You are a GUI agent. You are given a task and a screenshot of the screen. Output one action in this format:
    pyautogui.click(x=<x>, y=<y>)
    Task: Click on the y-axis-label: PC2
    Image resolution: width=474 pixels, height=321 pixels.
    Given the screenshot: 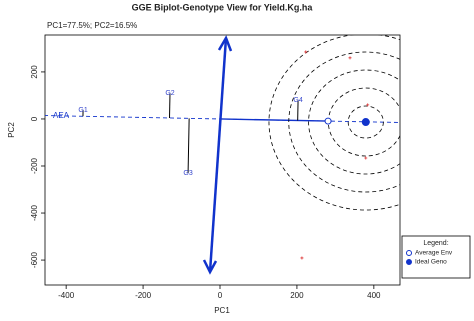 What is the action you would take?
    pyautogui.click(x=11, y=130)
    